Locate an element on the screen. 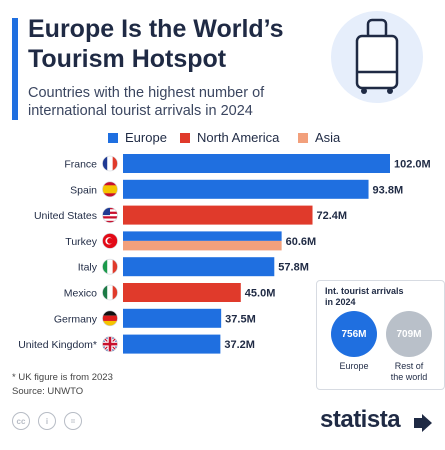 The image size is (445, 450). rest-bubble-label: Rest of the world is located at coordinates (409, 372).